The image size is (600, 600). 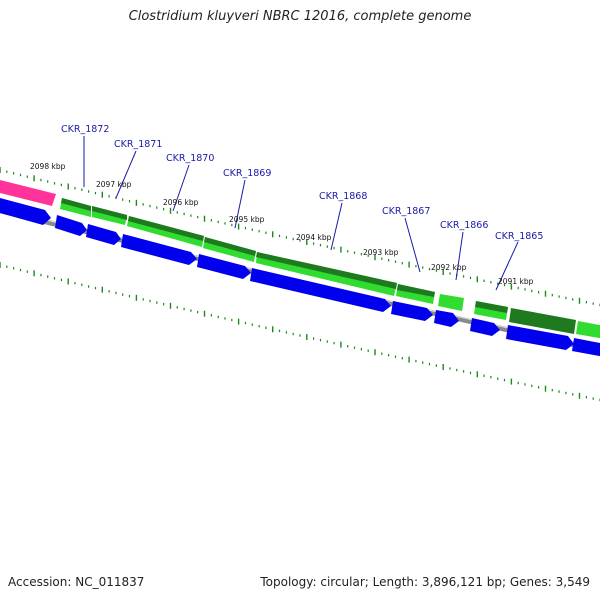 What do you see at coordinates (381, 252) in the screenshot?
I see `scale-tick-label: 2093 kbp` at bounding box center [381, 252].